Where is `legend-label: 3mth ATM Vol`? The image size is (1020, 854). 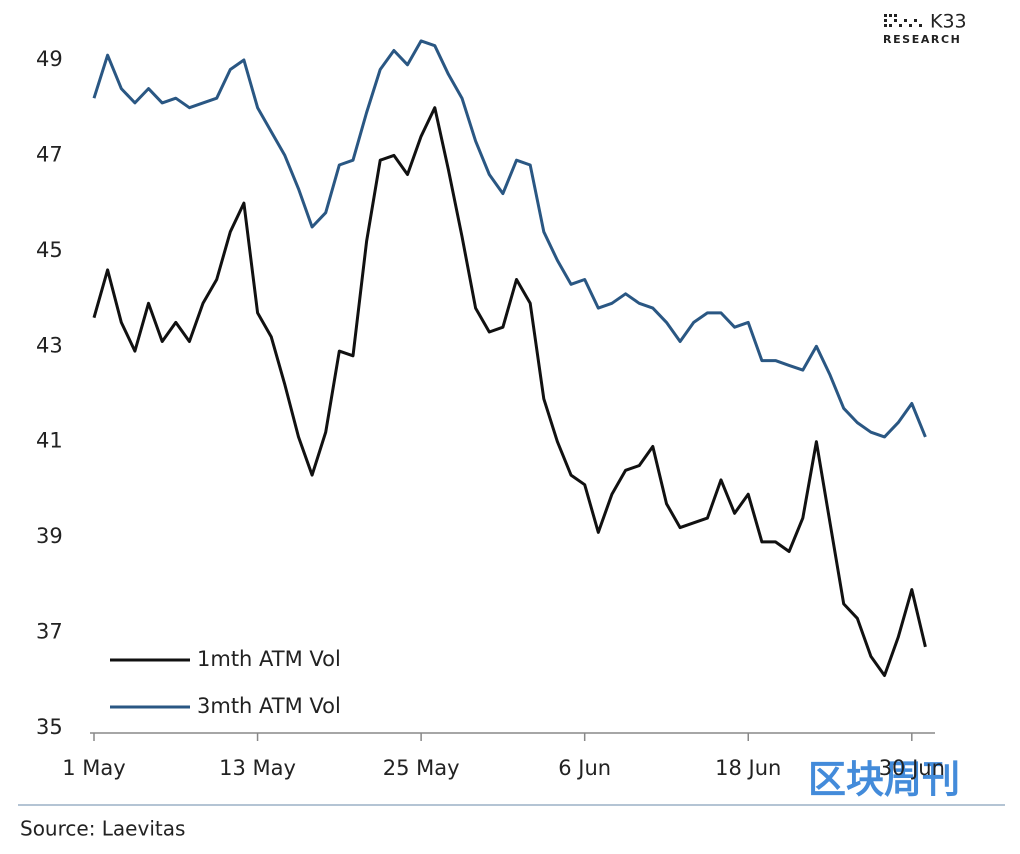 legend-label: 3mth ATM Vol is located at coordinates (269, 706).